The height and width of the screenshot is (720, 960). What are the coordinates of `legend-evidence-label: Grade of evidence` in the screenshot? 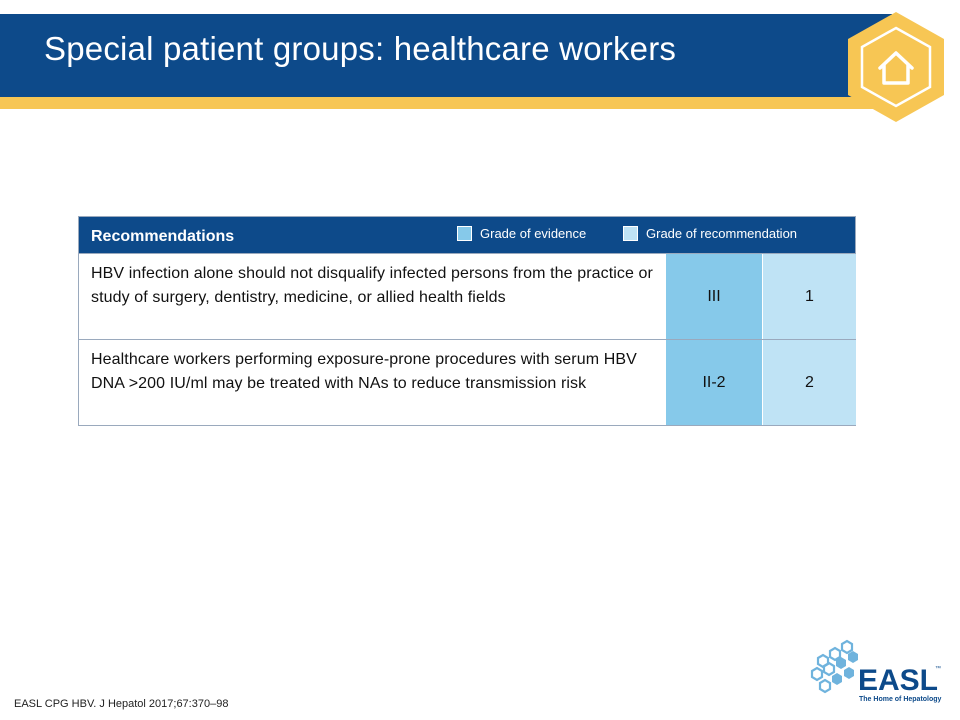 It's located at (533, 233).